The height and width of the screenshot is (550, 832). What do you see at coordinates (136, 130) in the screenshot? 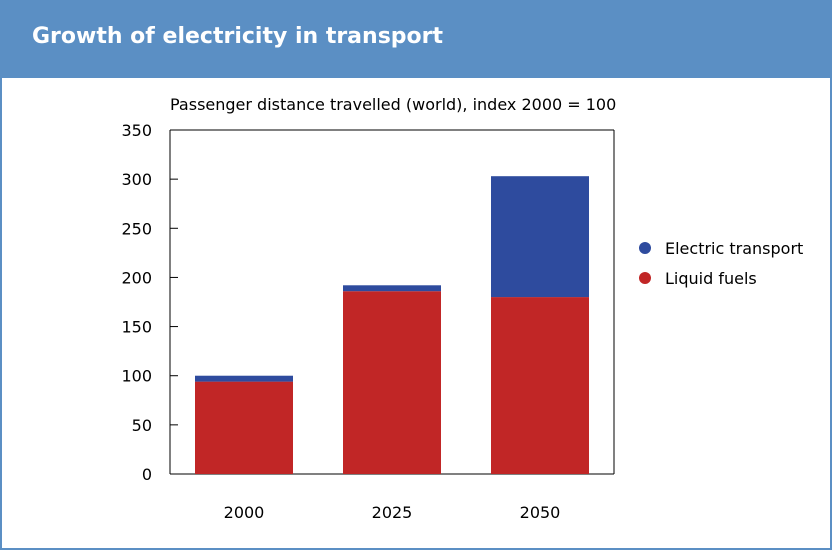
I see `y-tick-label: 350` at bounding box center [136, 130].